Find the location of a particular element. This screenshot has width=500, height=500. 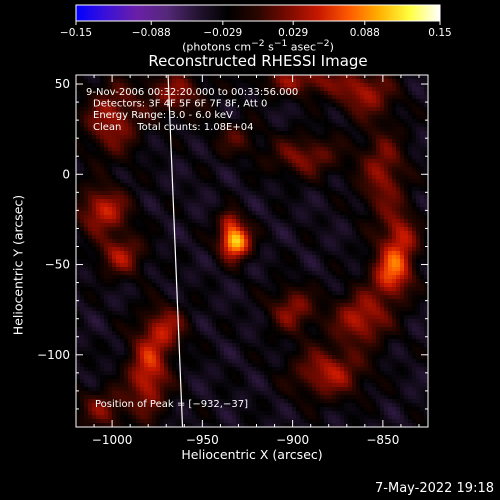

x-tick-label: −1000 is located at coordinates (112, 440).